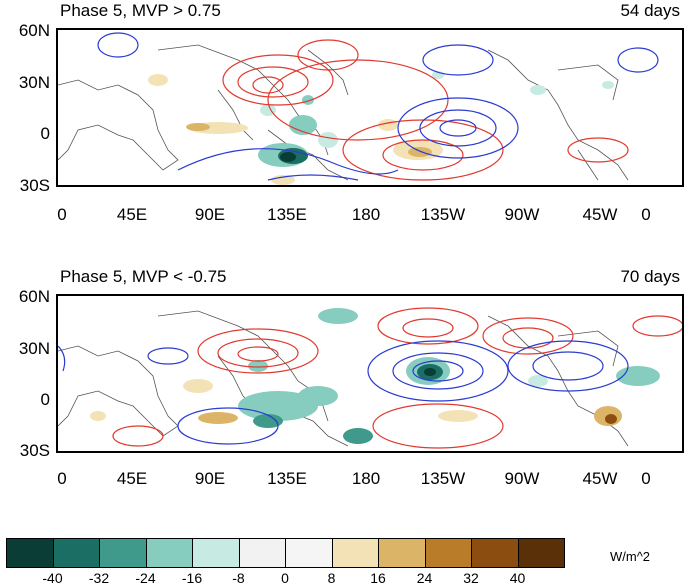 The width and height of the screenshot is (690, 586). What do you see at coordinates (630, 556) in the screenshot?
I see `colorbar-units: W/m^2` at bounding box center [630, 556].